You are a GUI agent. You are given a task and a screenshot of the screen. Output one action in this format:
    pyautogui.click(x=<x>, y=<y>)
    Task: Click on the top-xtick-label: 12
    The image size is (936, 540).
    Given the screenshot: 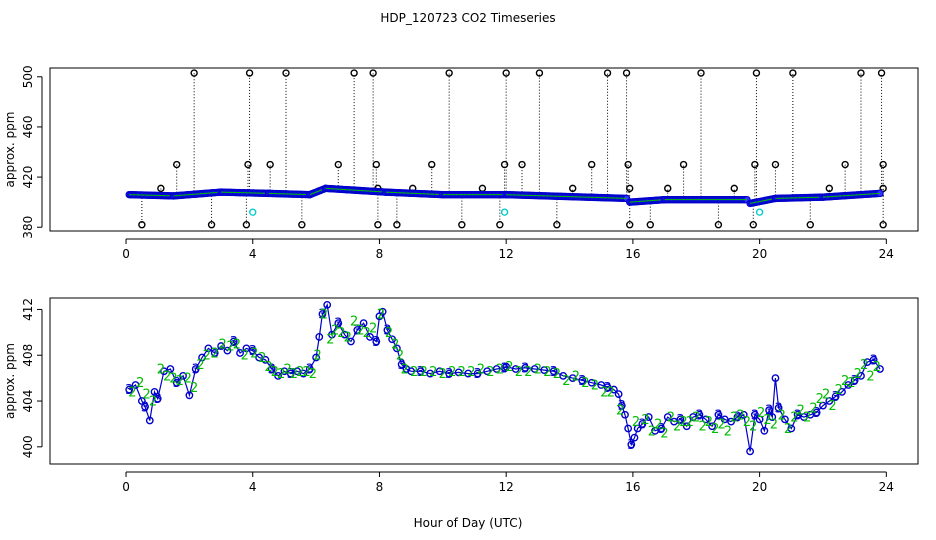 What is the action you would take?
    pyautogui.click(x=506, y=254)
    